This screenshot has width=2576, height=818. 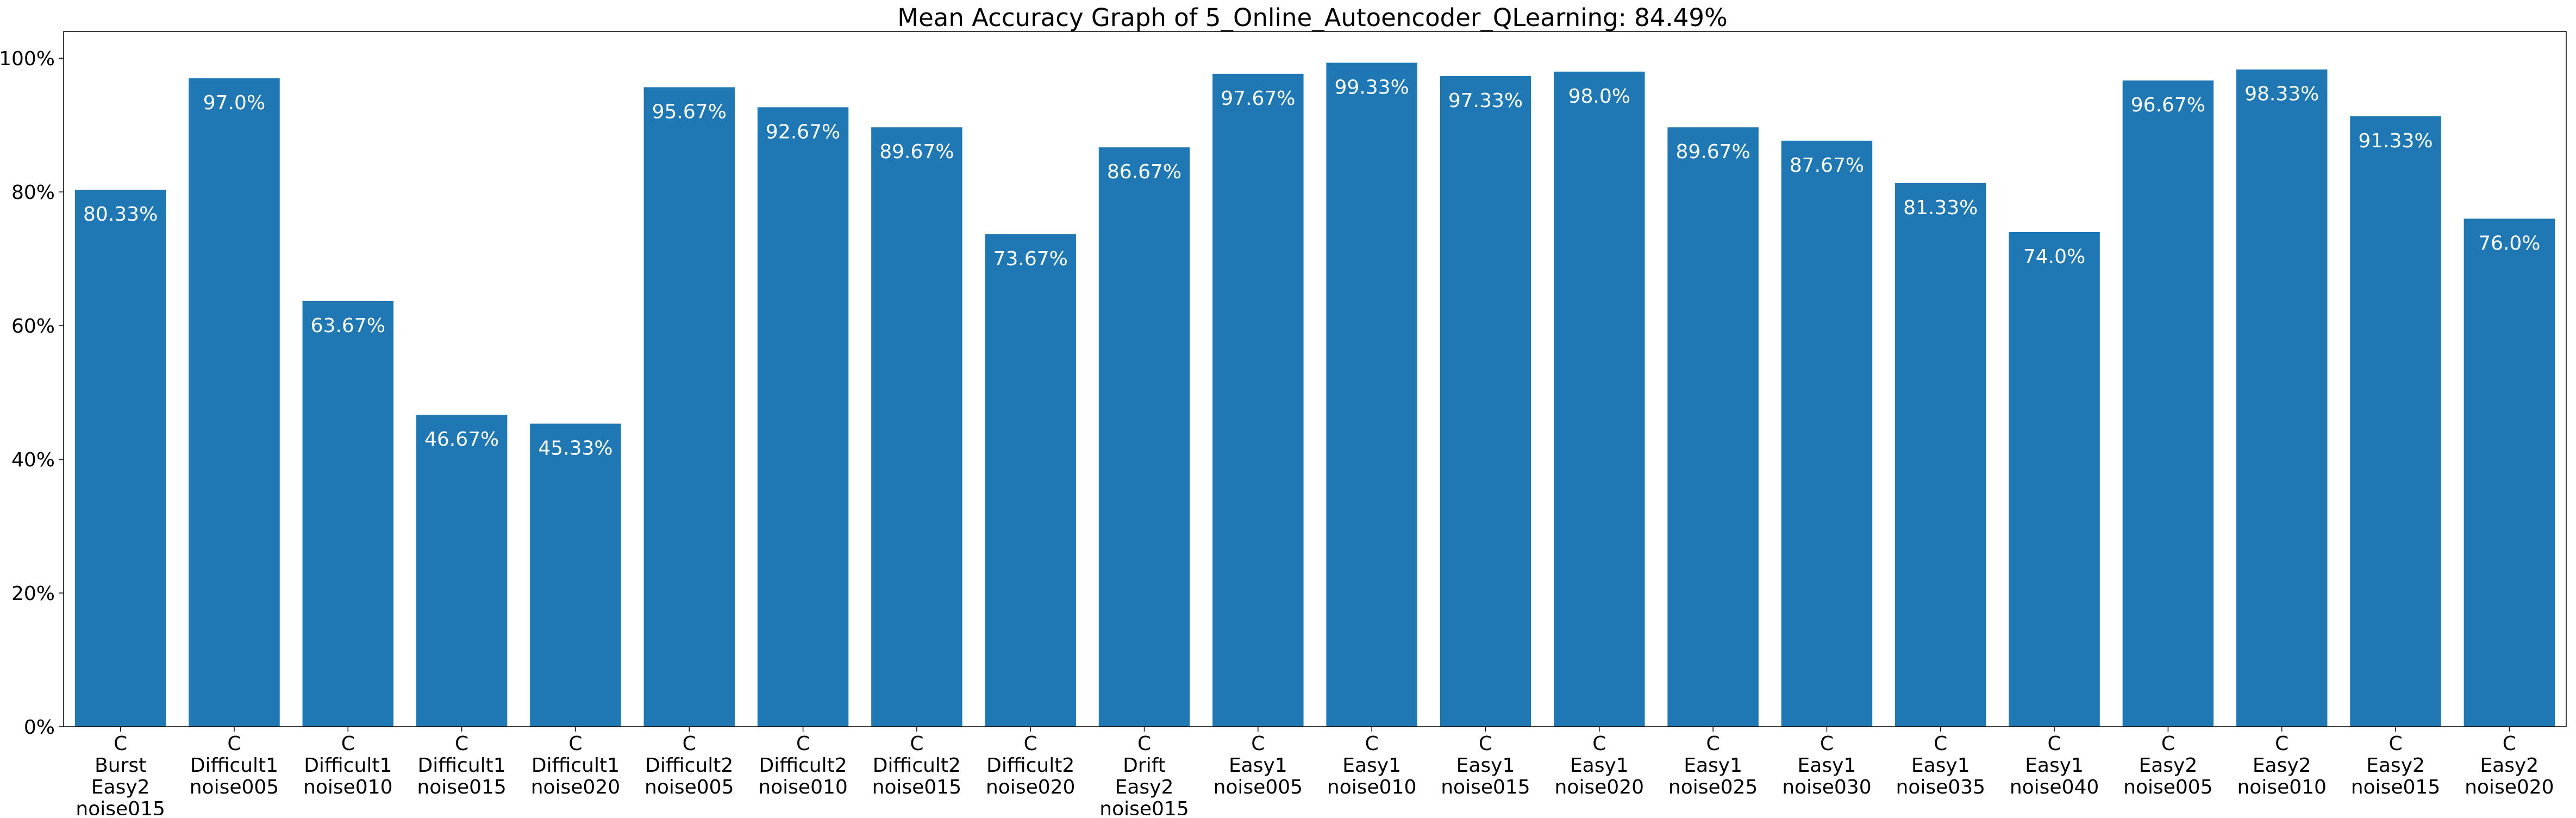 What do you see at coordinates (120, 766) in the screenshot?
I see `x-tick-label-line: Burst` at bounding box center [120, 766].